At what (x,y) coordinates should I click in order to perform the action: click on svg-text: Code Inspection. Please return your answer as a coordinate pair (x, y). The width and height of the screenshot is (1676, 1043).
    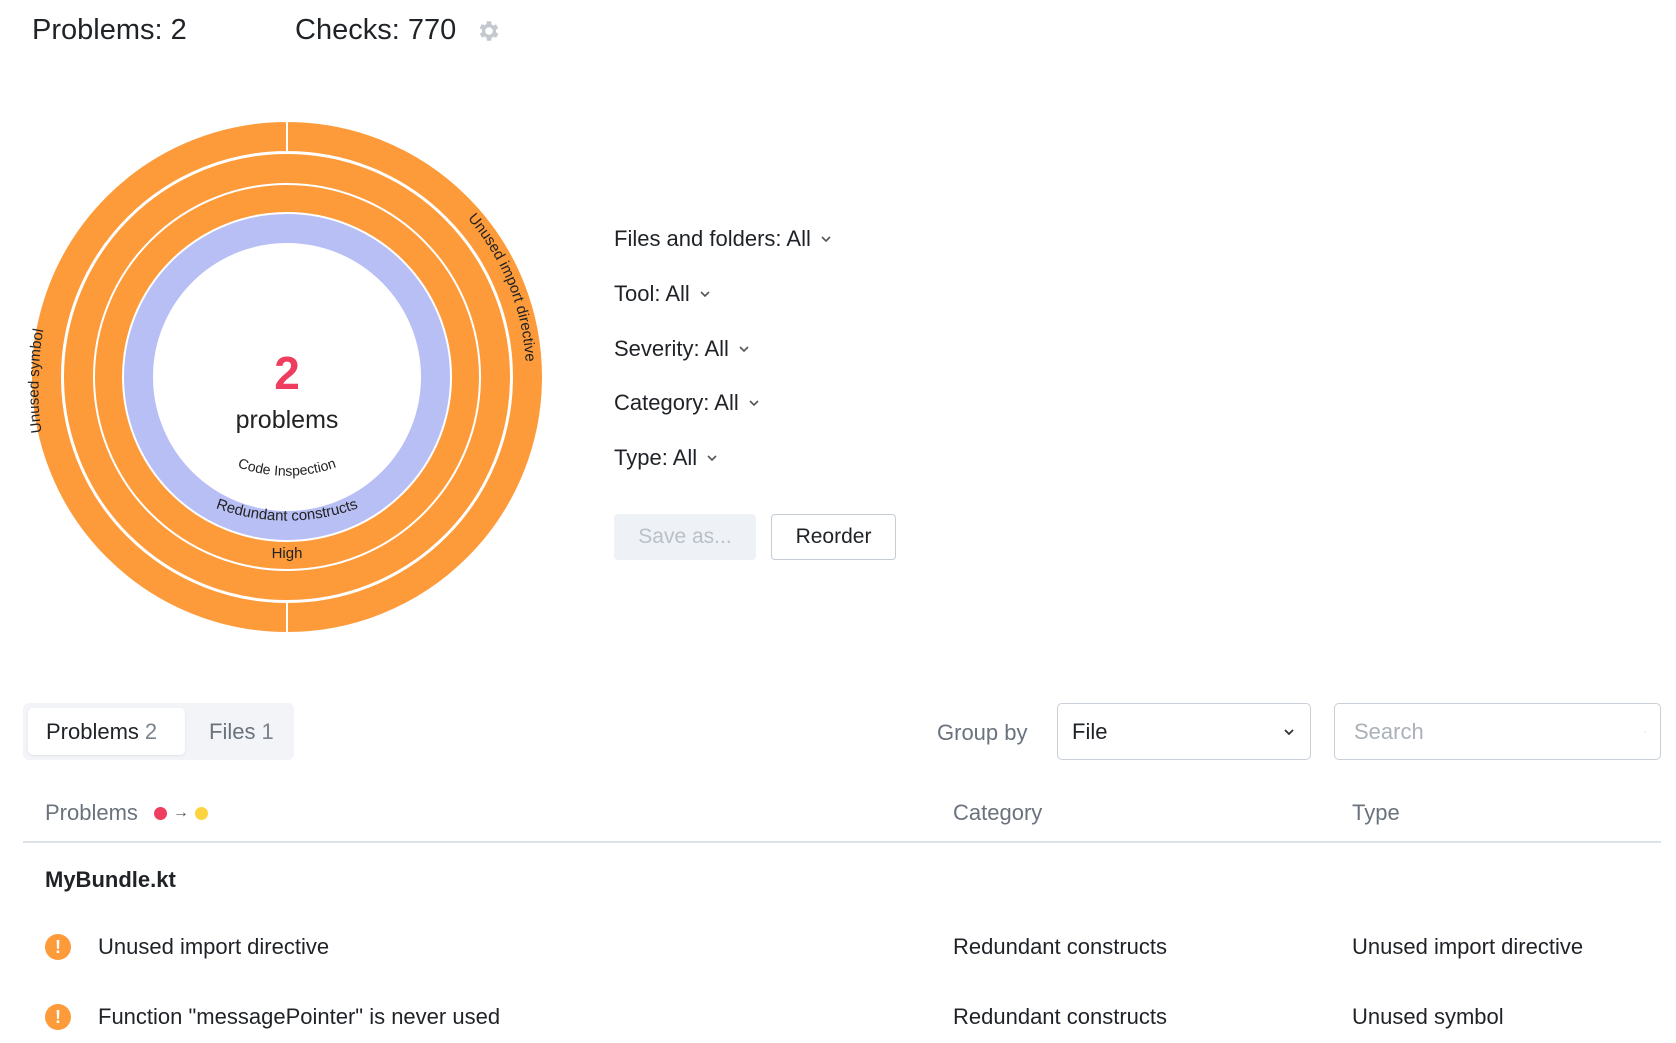
    Looking at the image, I should click on (286, 467).